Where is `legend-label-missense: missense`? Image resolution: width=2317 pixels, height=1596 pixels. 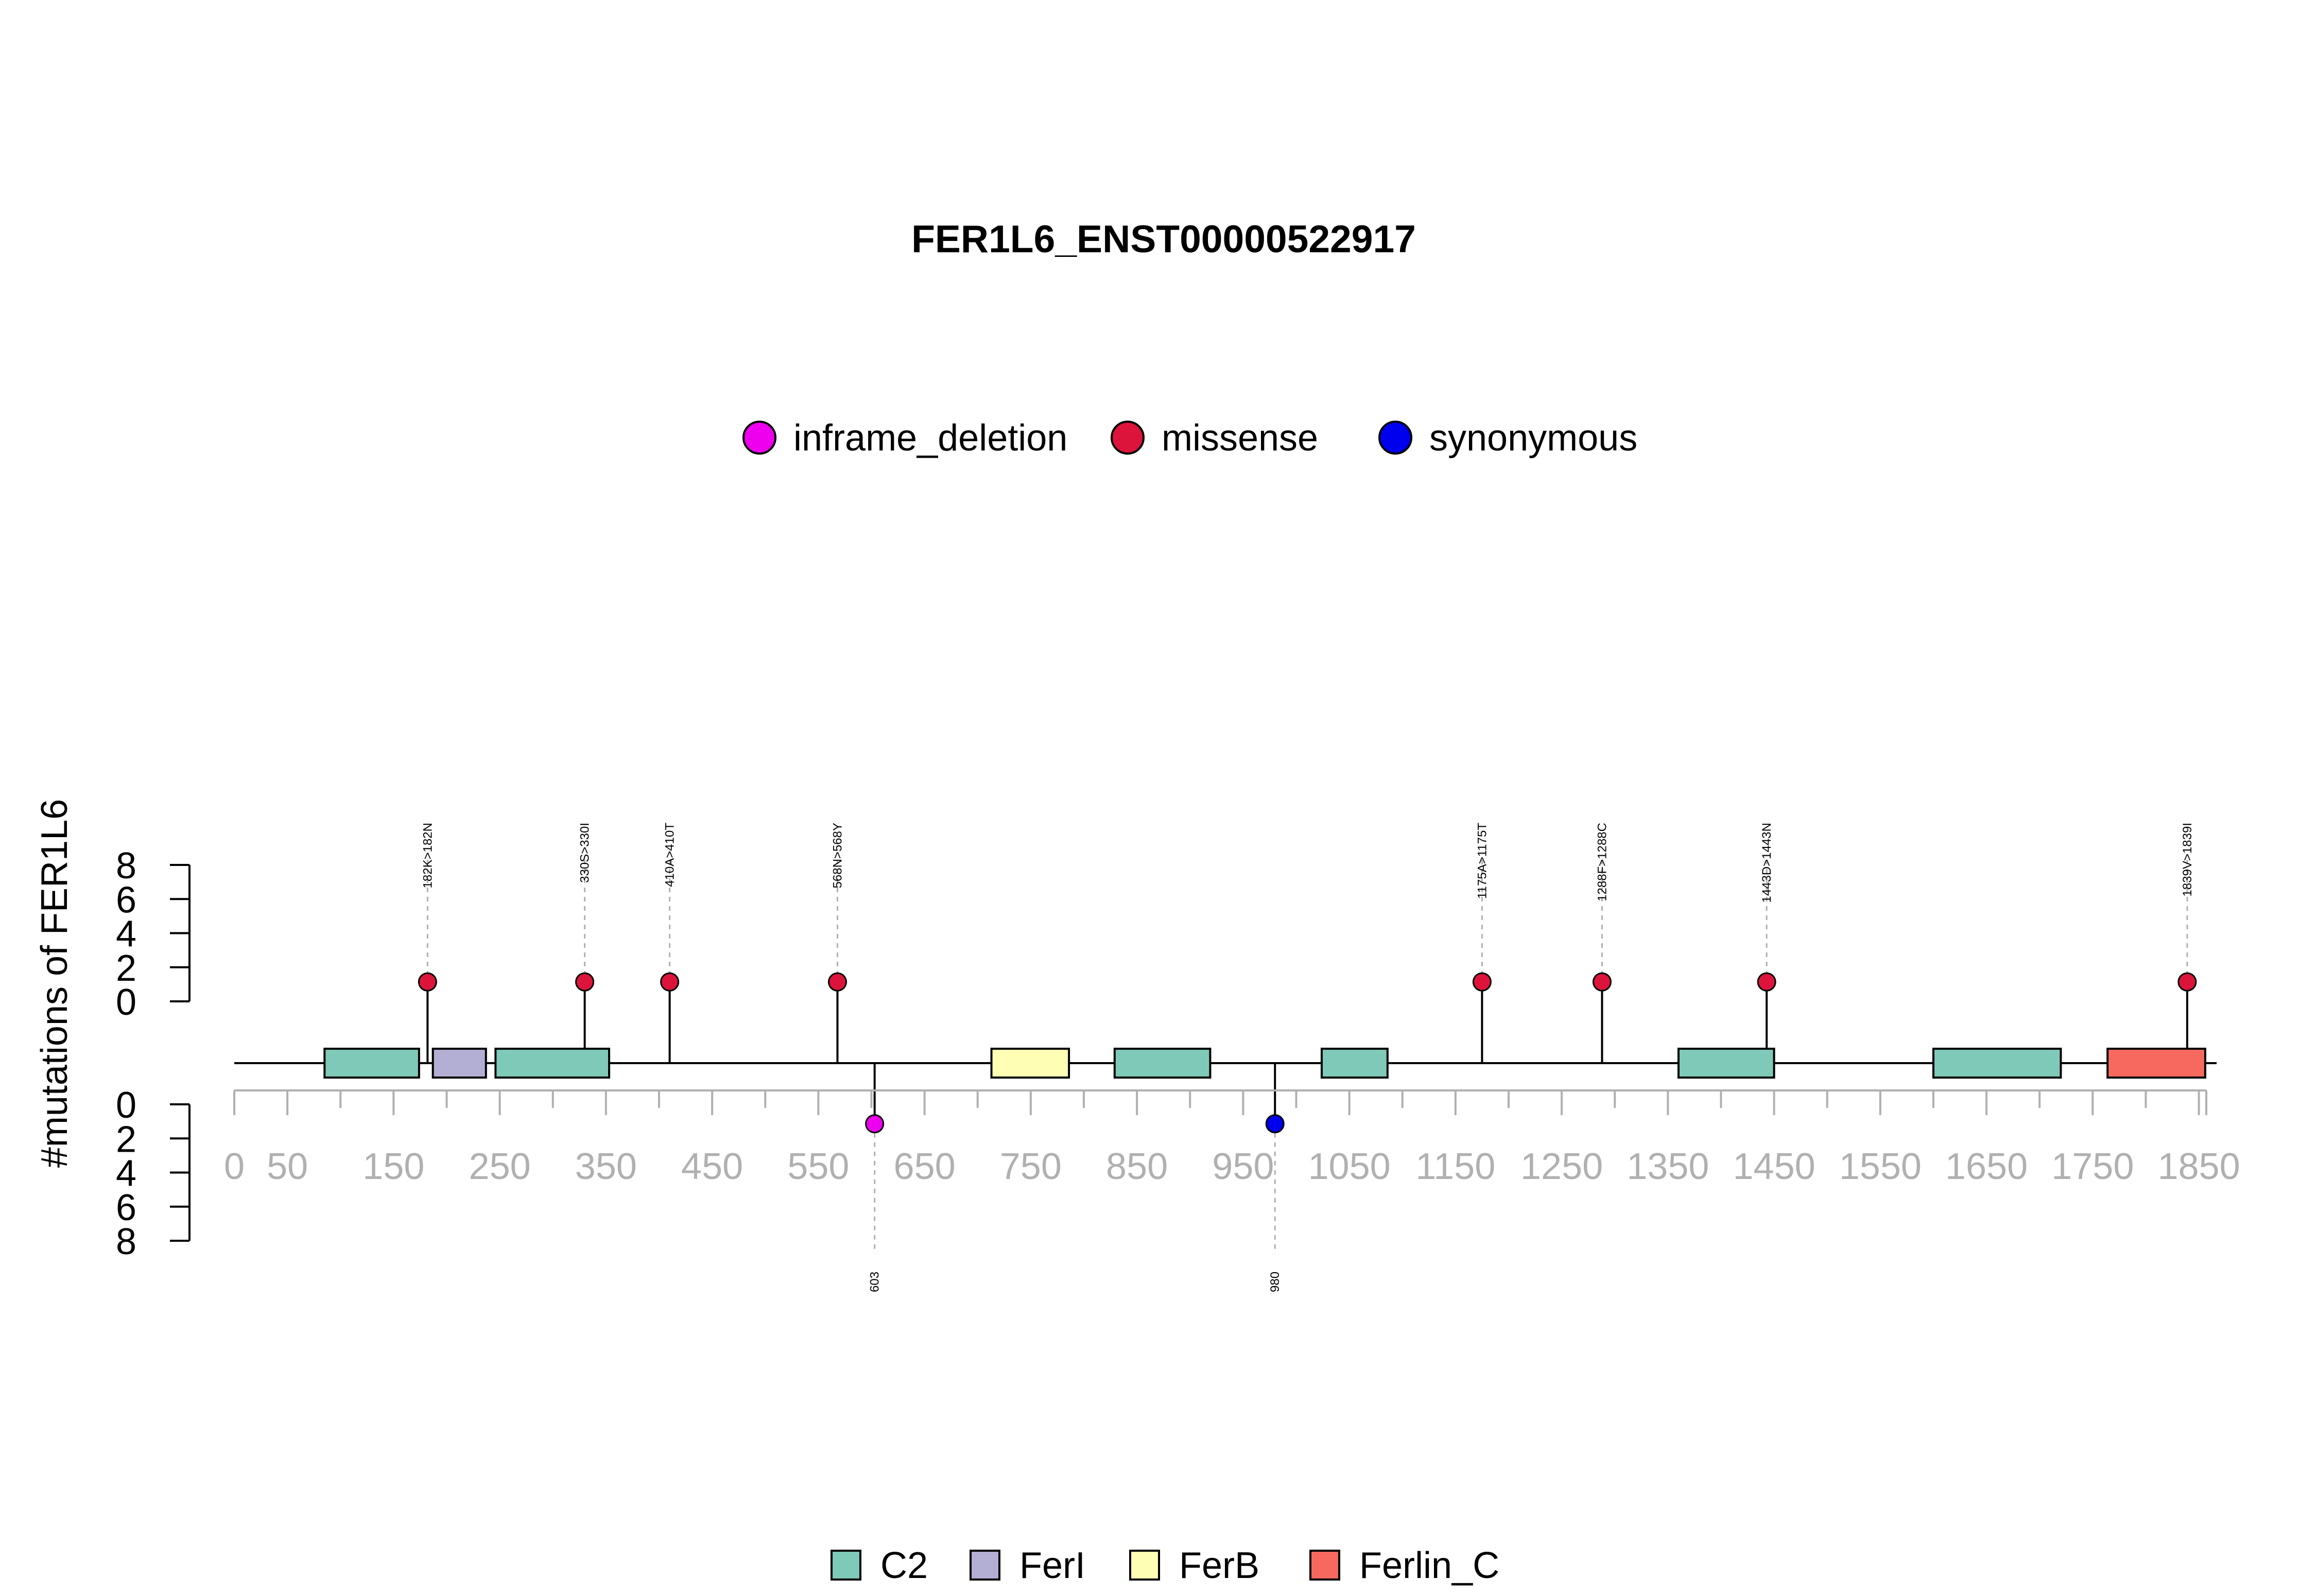
legend-label-missense: missense is located at coordinates (1240, 438).